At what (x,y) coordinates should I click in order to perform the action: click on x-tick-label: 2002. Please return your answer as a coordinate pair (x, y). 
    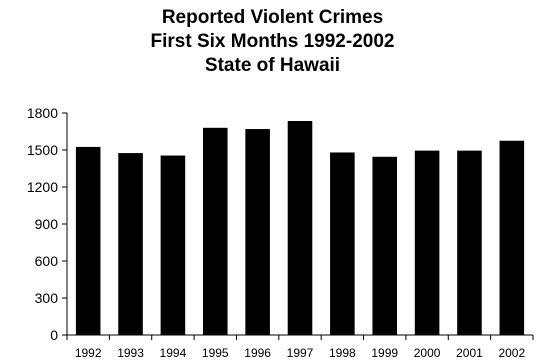
    Looking at the image, I should click on (511, 353).